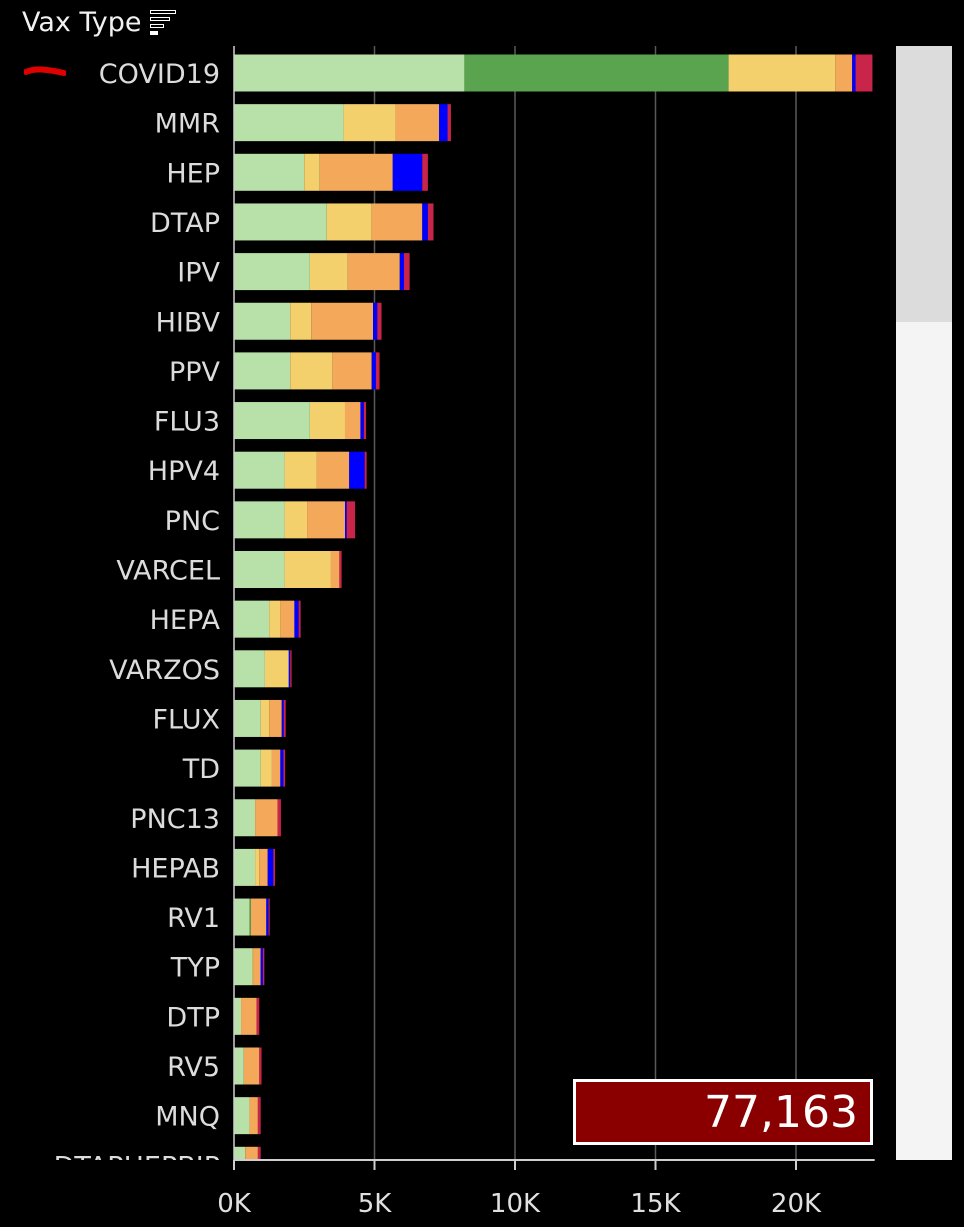 This screenshot has width=964, height=1227. Describe the element at coordinates (924, 184) in the screenshot. I see `scrollbar-thumb` at that location.